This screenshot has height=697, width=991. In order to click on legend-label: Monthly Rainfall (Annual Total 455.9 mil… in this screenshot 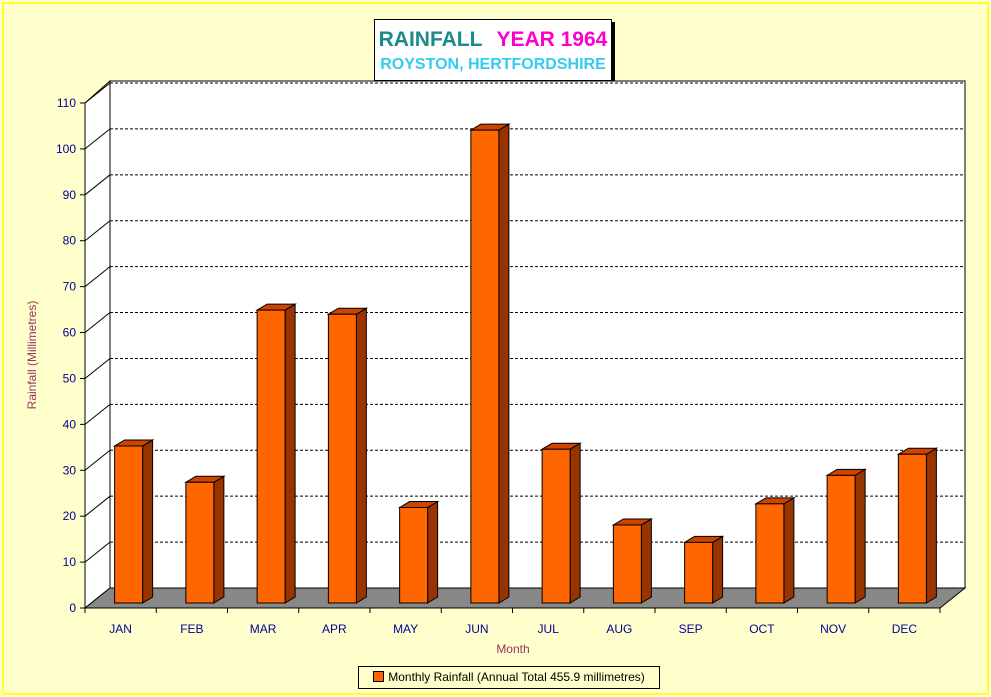, I will do `click(516, 677)`.